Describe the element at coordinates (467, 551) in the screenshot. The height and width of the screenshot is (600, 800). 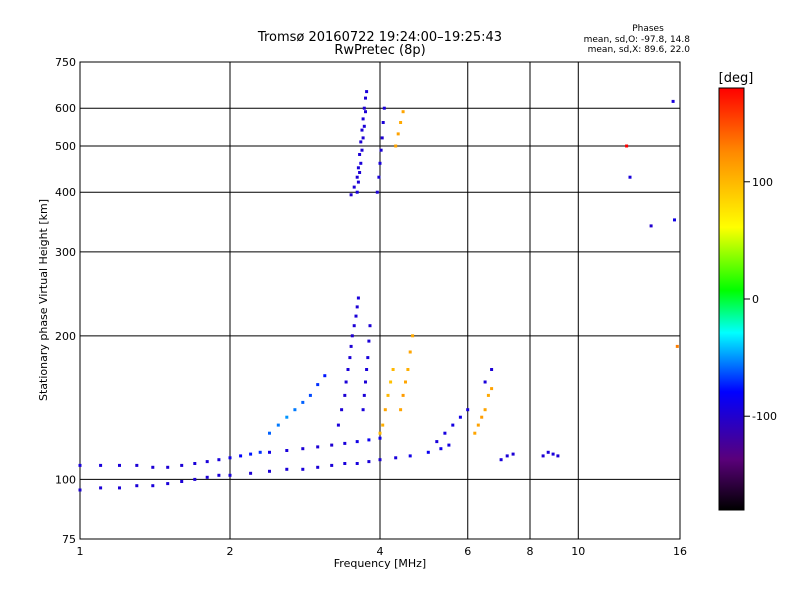
I see `x-tick-label: 6` at that location.